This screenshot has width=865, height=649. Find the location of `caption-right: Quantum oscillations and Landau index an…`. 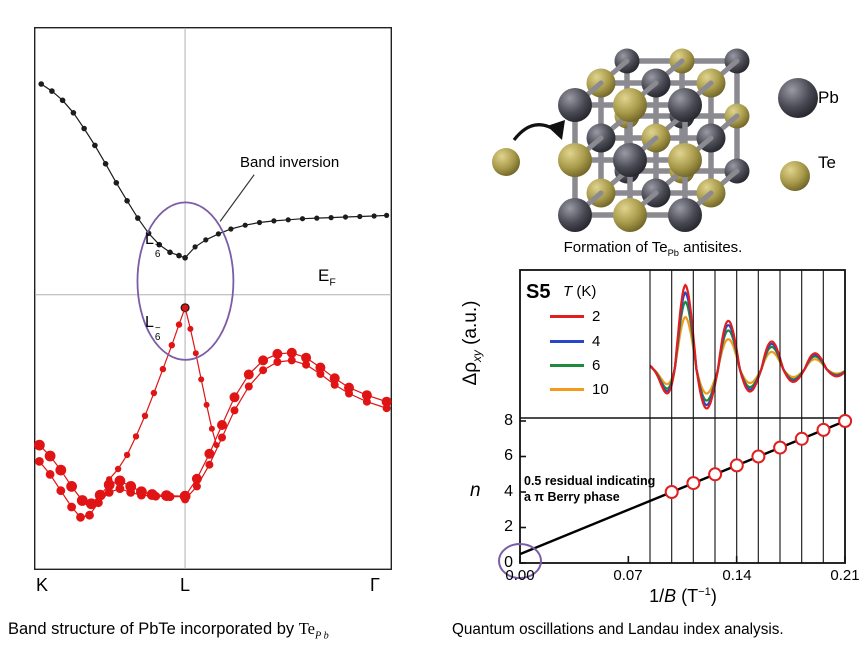

caption-right: Quantum oscillations and Landau index an… is located at coordinates (618, 629).